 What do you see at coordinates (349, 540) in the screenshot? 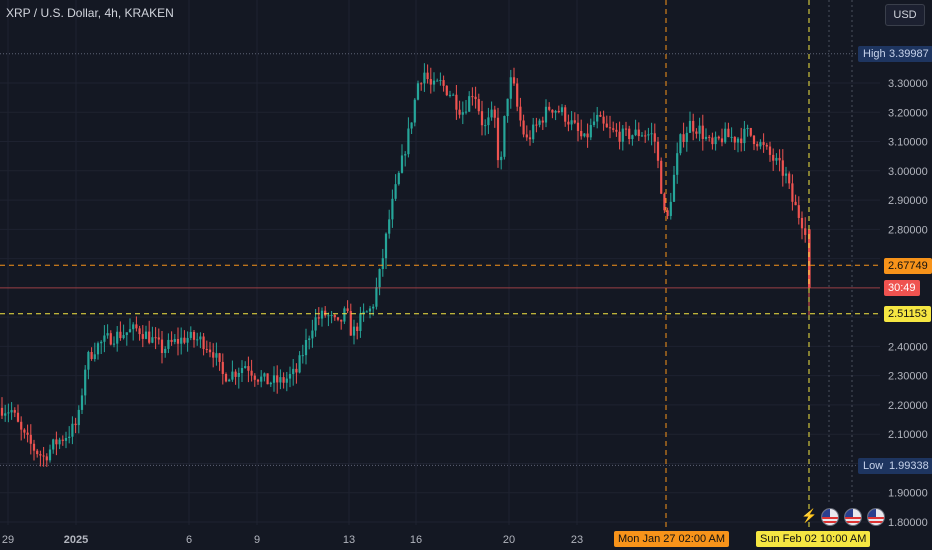
I see `time-tick-label: 13` at bounding box center [349, 540].